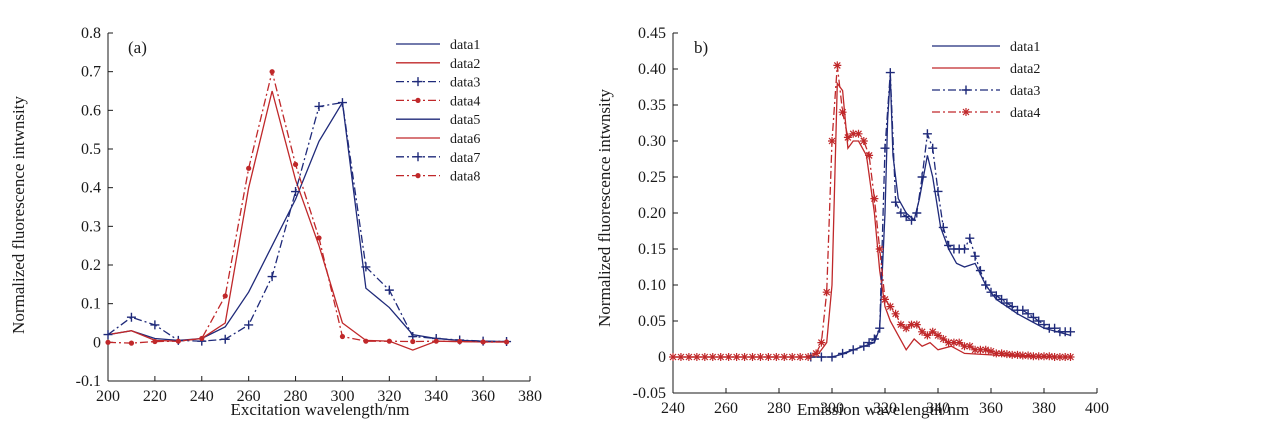 The height and width of the screenshot is (427, 1279). What do you see at coordinates (465, 139) in the screenshot?
I see `panel-a-legend-label-data6: data6` at bounding box center [465, 139].